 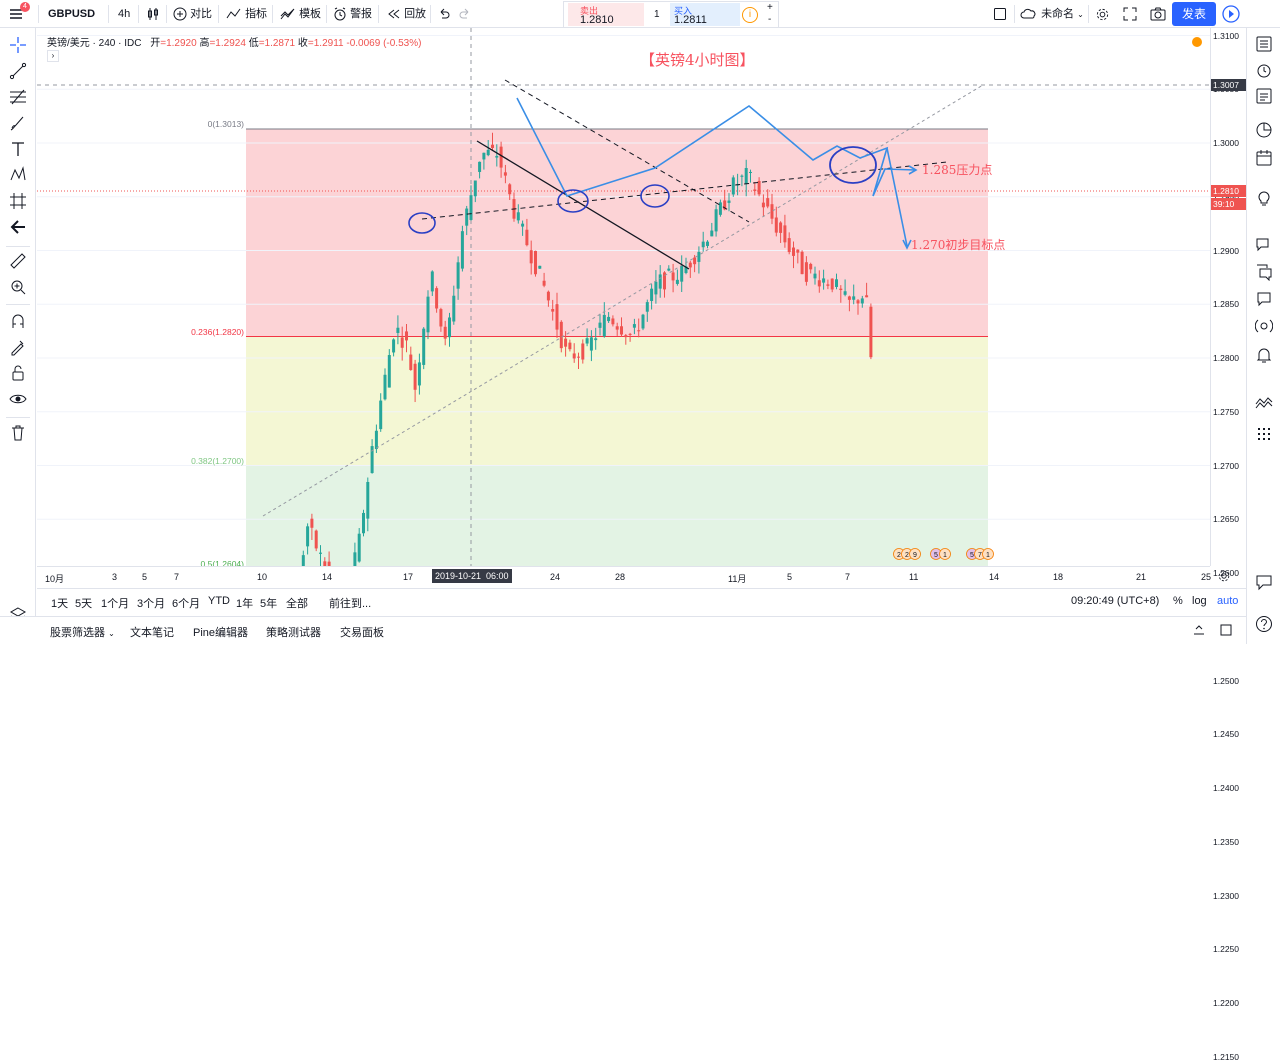 I want to click on chat-support-button, so click(x=1264, y=582).